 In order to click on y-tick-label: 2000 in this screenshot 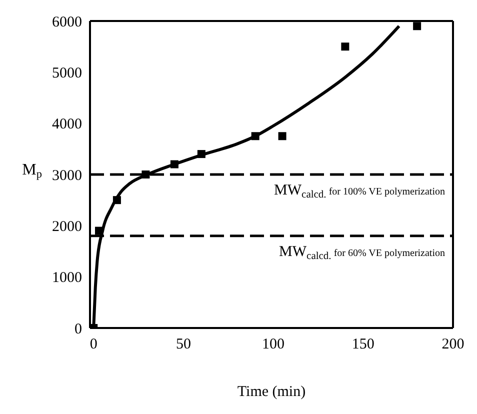, I will do `click(67, 226)`.